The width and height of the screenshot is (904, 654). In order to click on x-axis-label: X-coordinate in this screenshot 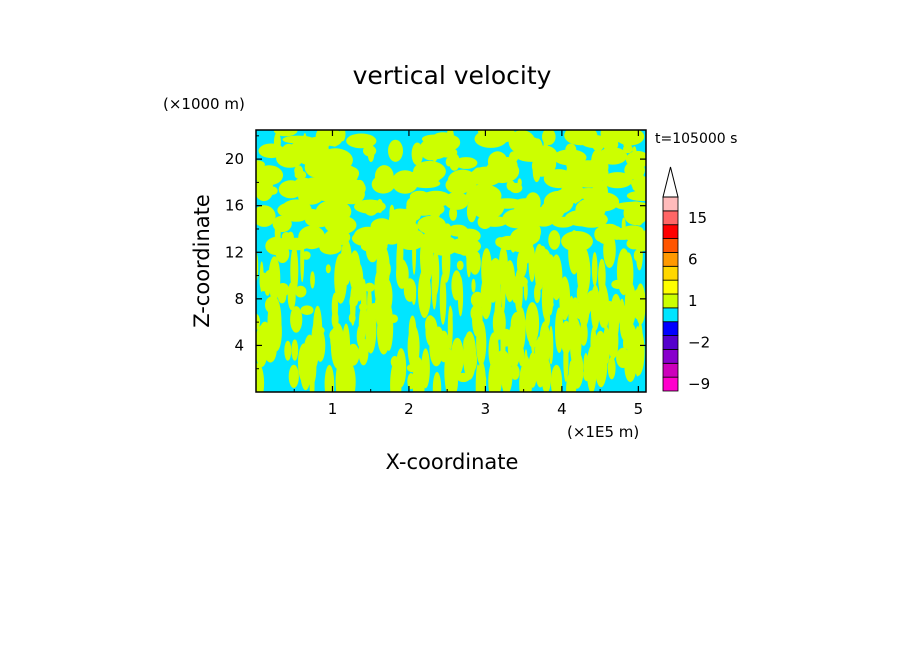, I will do `click(452, 462)`.